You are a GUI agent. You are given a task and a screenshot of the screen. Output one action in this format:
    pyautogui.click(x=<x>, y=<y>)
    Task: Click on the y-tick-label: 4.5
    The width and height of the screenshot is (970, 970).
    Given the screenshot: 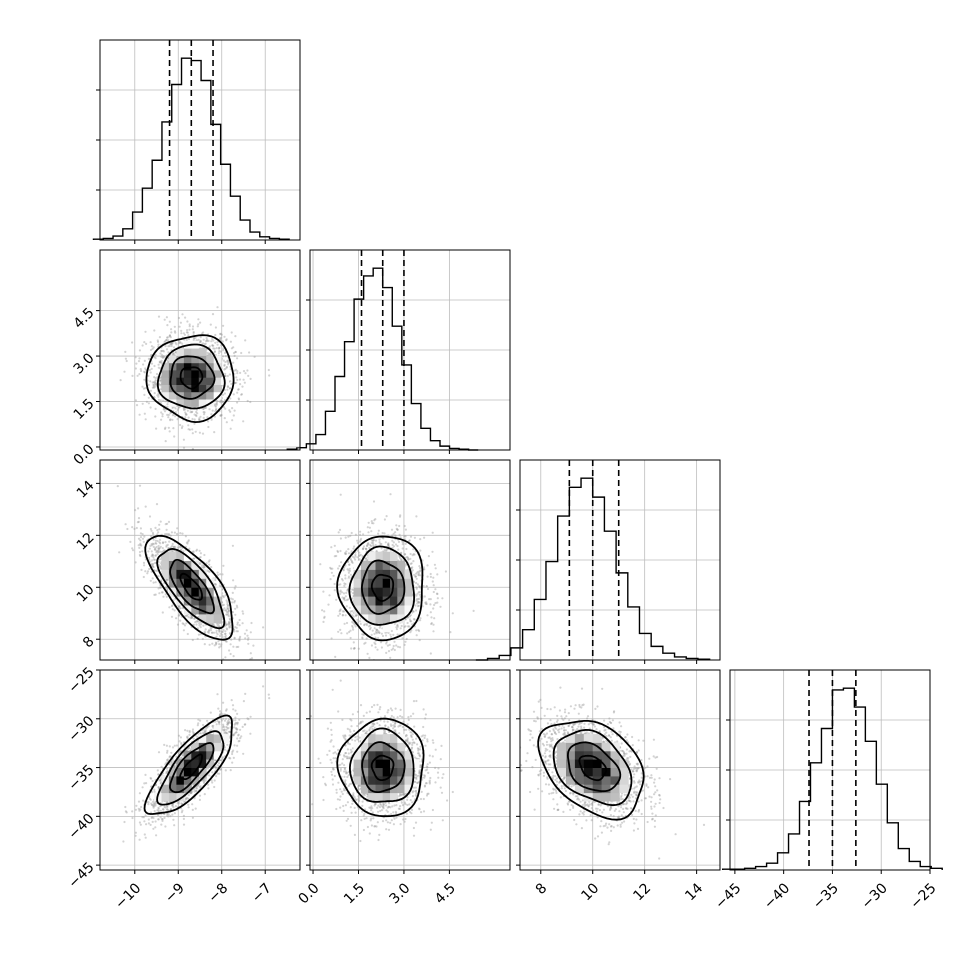 What is the action you would take?
    pyautogui.click(x=84, y=318)
    